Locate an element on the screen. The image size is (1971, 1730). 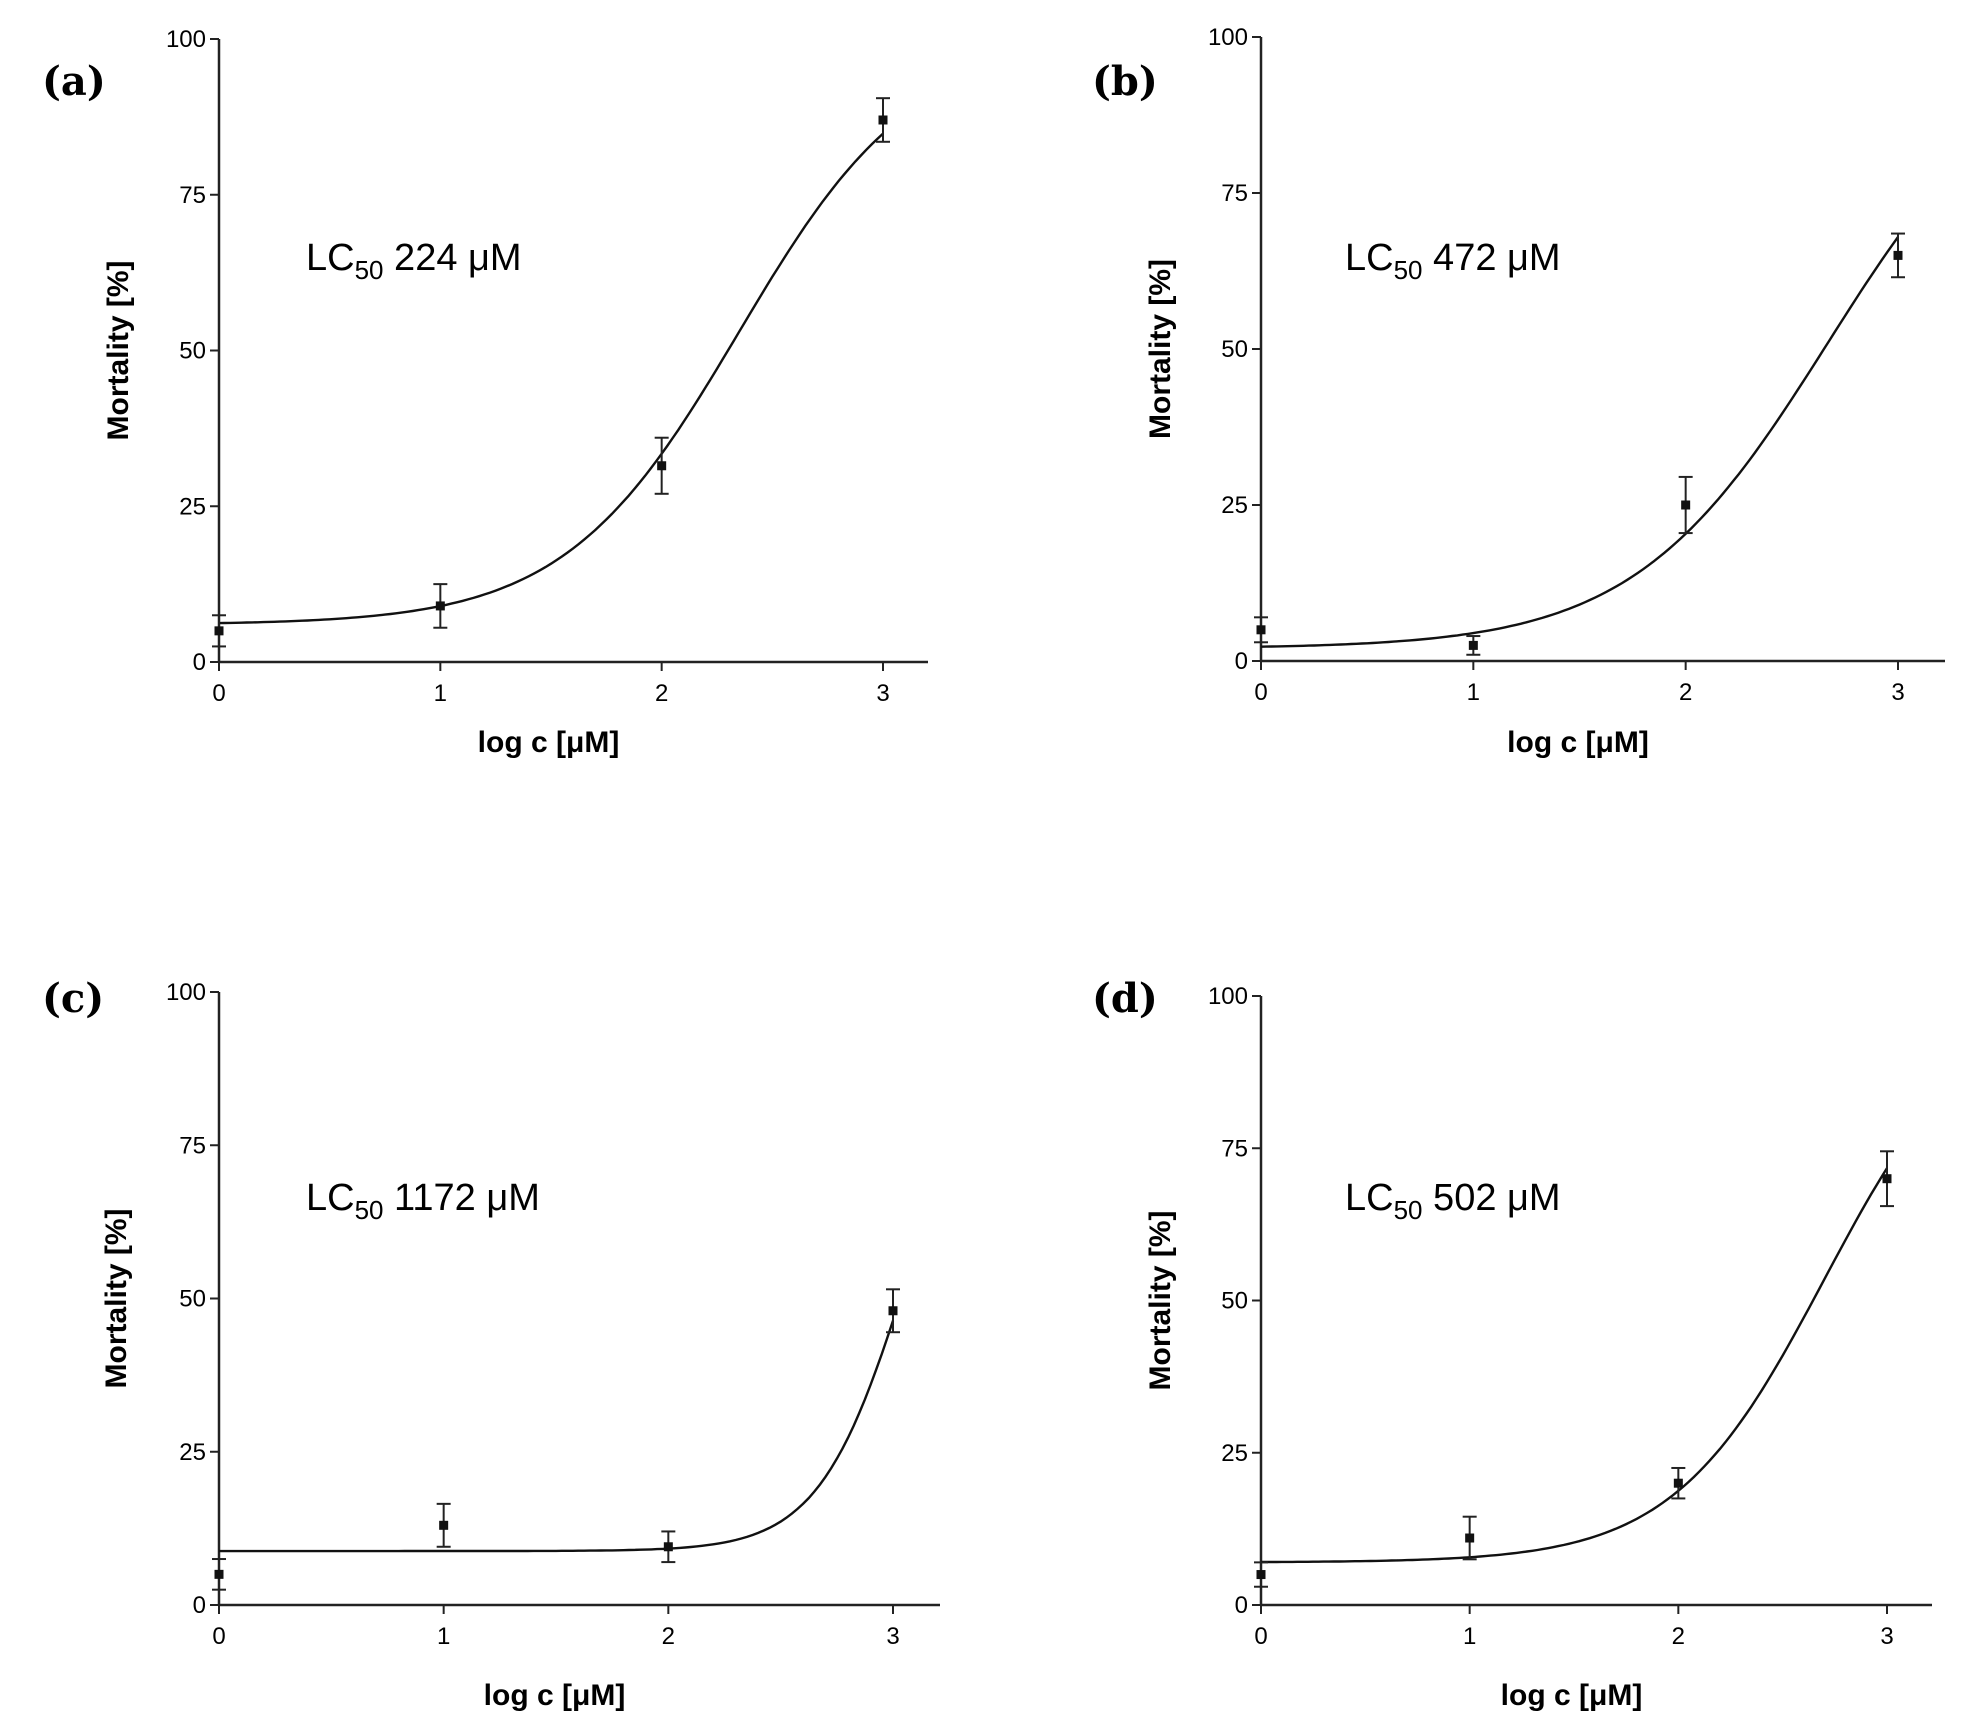
lc50-value: 472 μM is located at coordinates (1492, 258).